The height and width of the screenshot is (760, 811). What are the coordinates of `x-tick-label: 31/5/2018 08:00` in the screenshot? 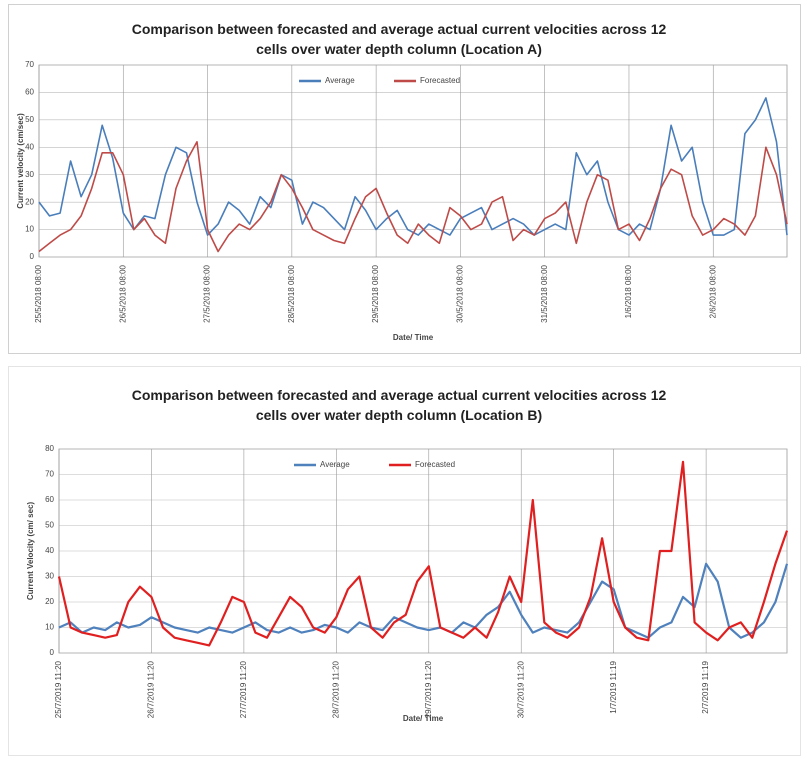 It's located at (544, 293).